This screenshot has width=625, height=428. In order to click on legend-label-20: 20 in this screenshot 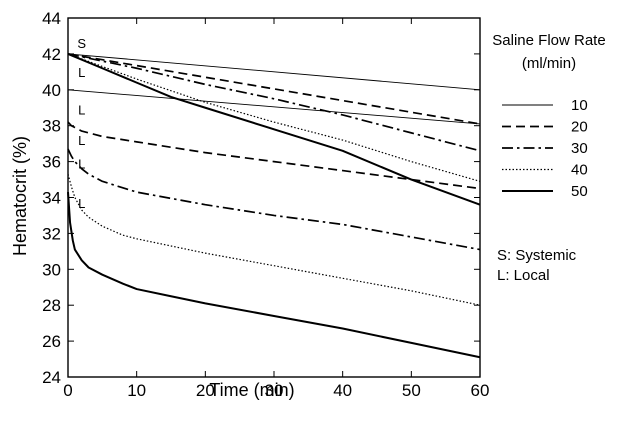, I will do `click(579, 127)`.